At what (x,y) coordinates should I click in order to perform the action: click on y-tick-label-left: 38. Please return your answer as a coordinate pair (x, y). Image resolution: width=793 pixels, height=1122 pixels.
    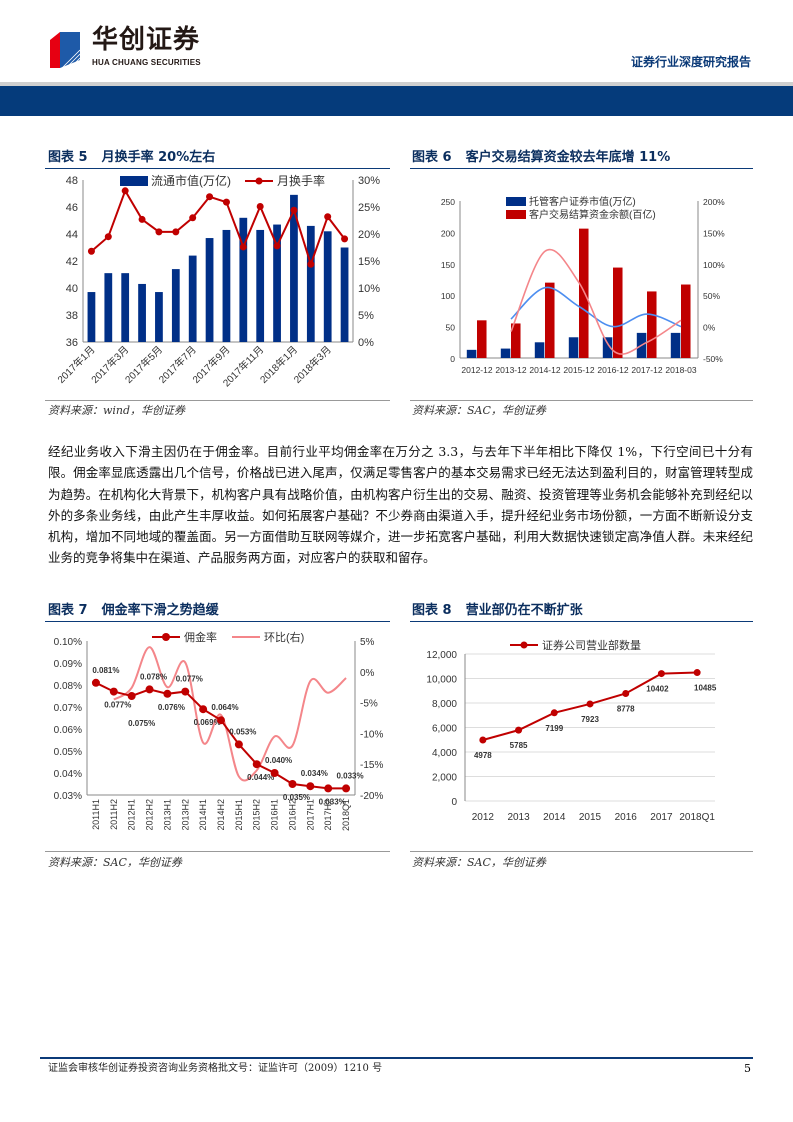
    Looking at the image, I should click on (72, 316).